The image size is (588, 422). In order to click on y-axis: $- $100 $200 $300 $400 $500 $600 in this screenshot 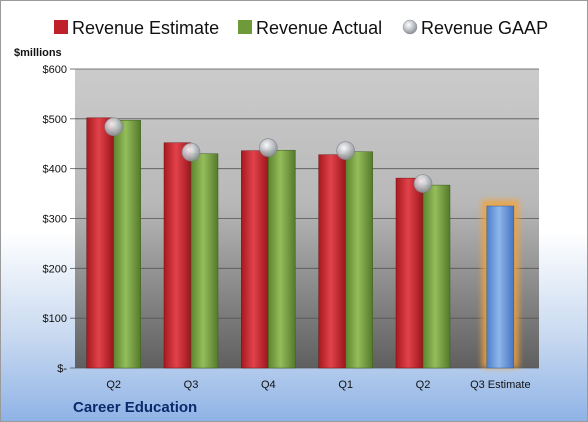, I will do `click(59, 219)`.